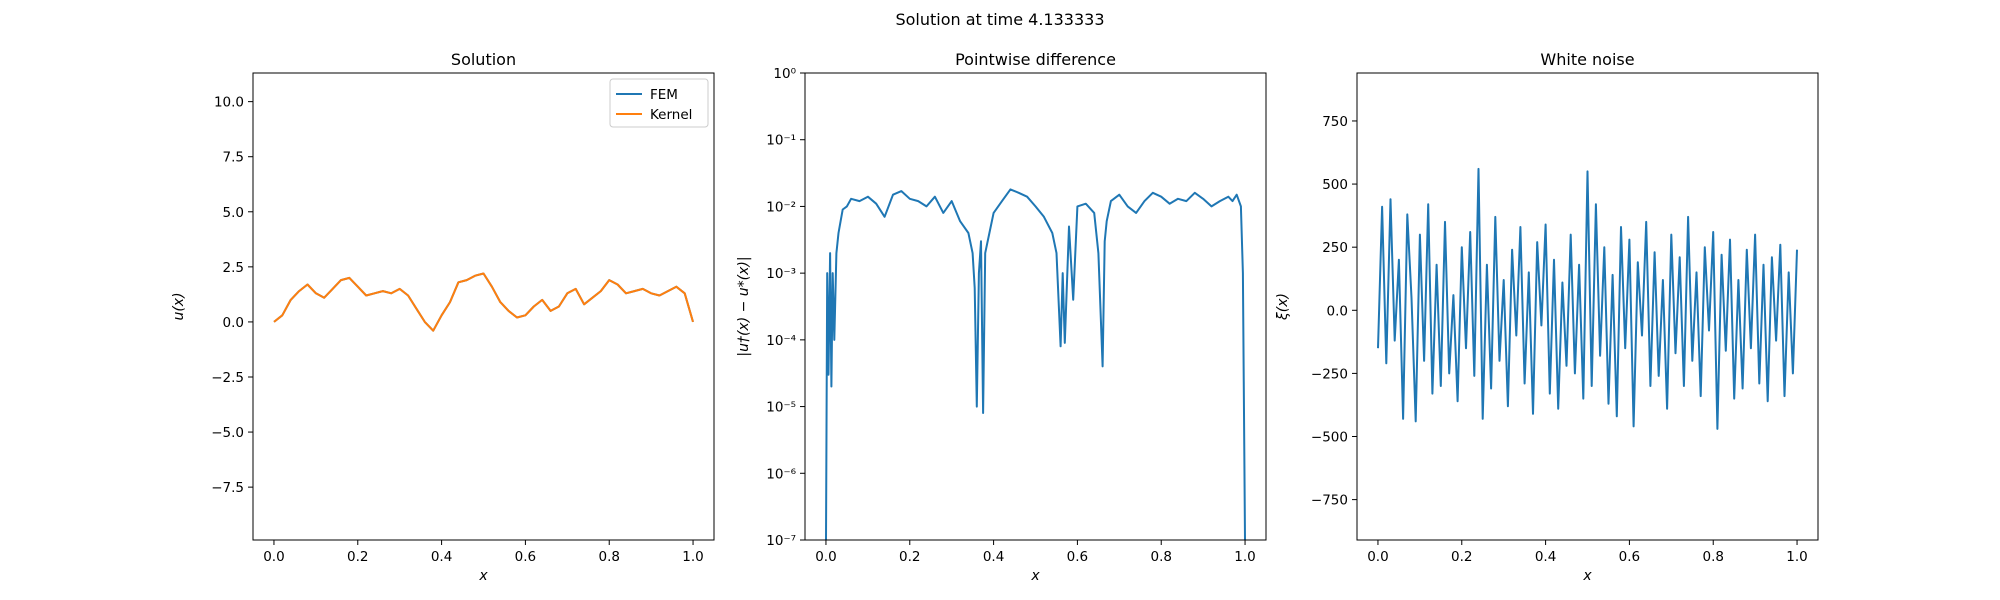 The height and width of the screenshot is (600, 2000). What do you see at coordinates (179, 306) in the screenshot?
I see `y-axis-label: u(x)` at bounding box center [179, 306].